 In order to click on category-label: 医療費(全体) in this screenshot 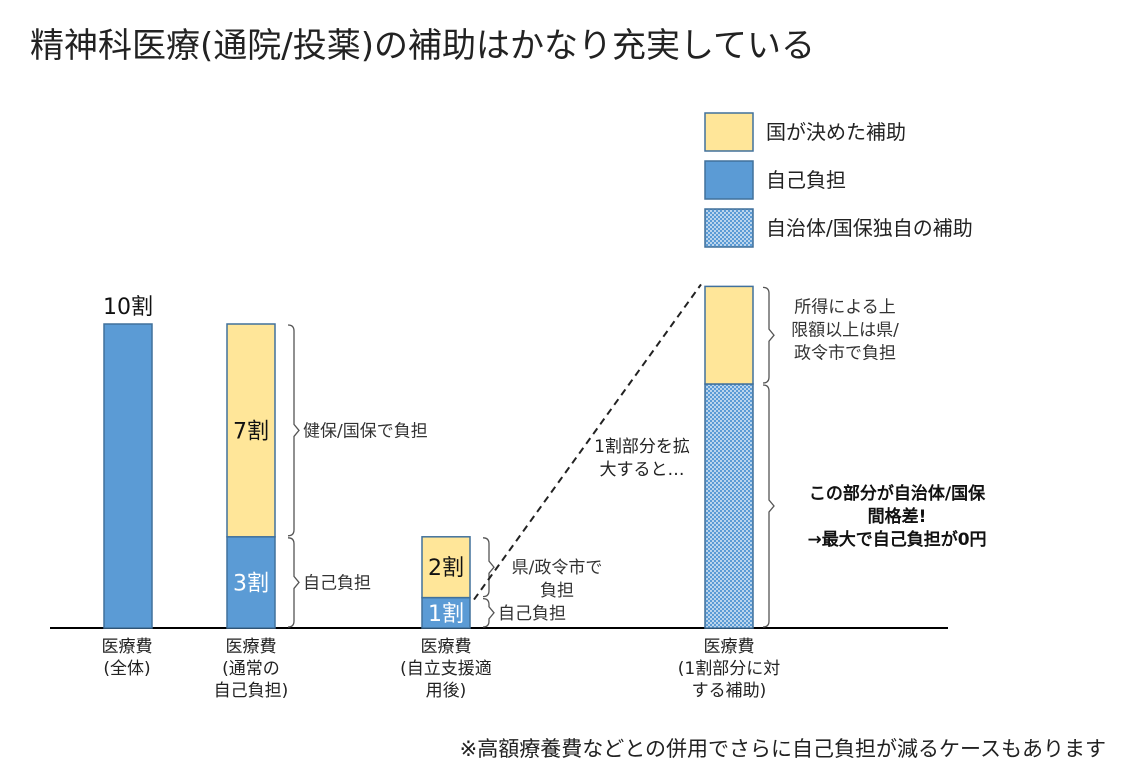, I will do `click(127, 658)`.